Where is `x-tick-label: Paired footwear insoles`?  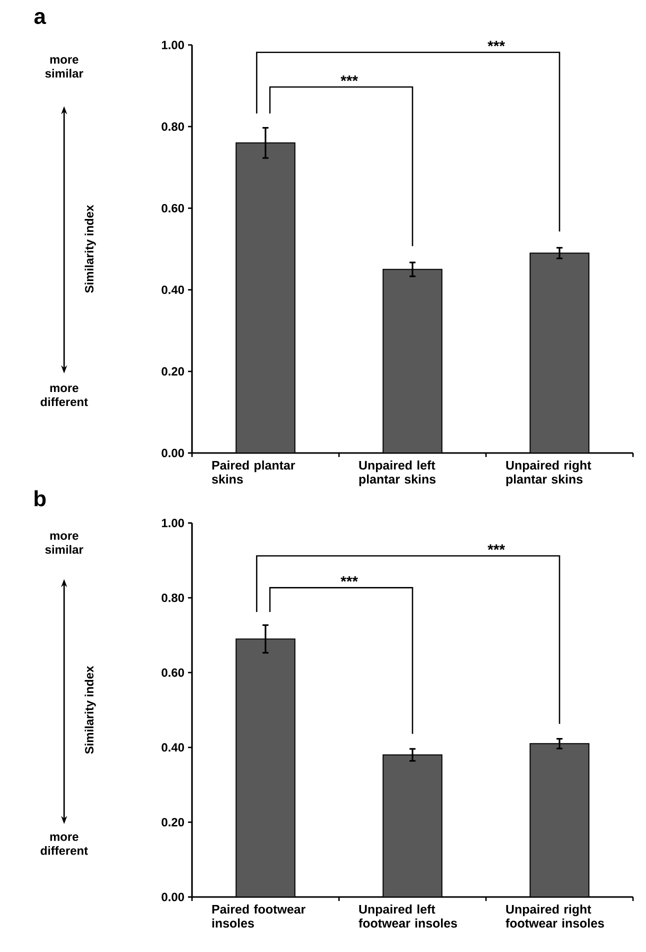
x-tick-label: Paired footwear insoles is located at coordinates (259, 916).